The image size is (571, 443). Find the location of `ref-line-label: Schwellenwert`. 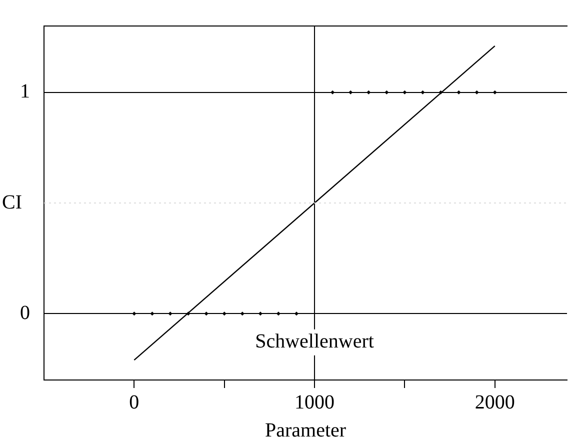

ref-line-label: Schwellenwert is located at coordinates (314, 341).